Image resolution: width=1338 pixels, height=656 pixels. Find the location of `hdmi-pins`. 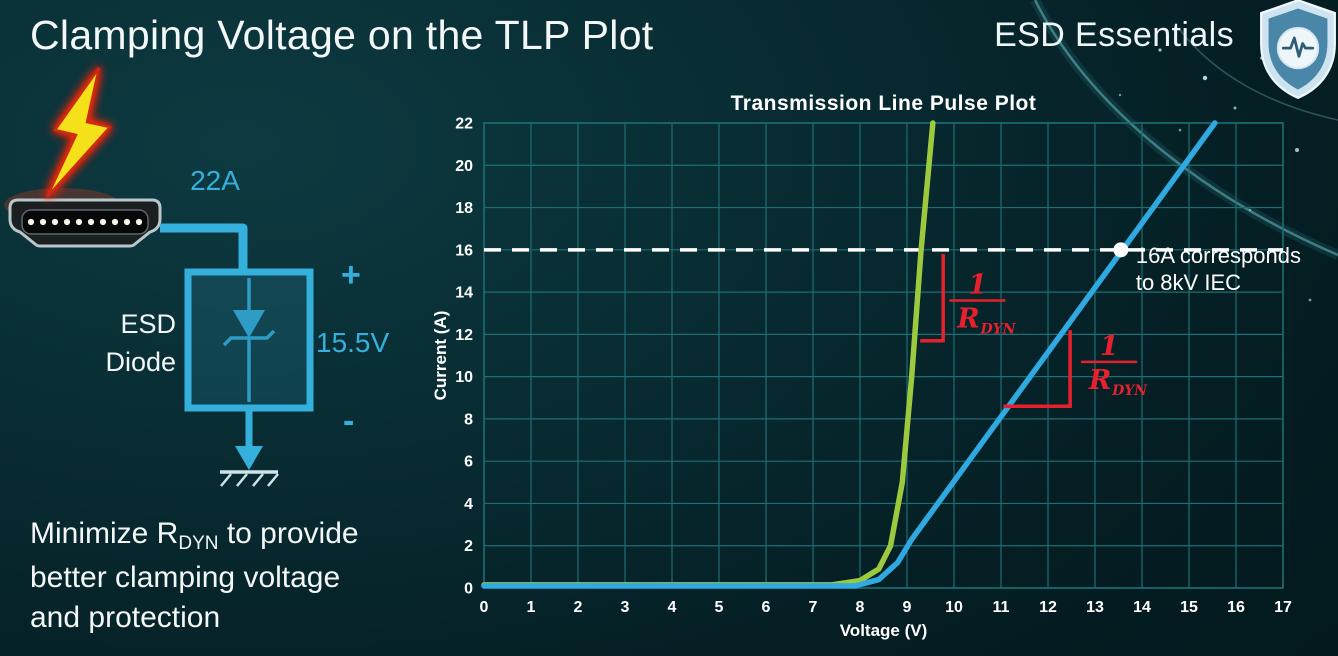

hdmi-pins is located at coordinates (85, 222).